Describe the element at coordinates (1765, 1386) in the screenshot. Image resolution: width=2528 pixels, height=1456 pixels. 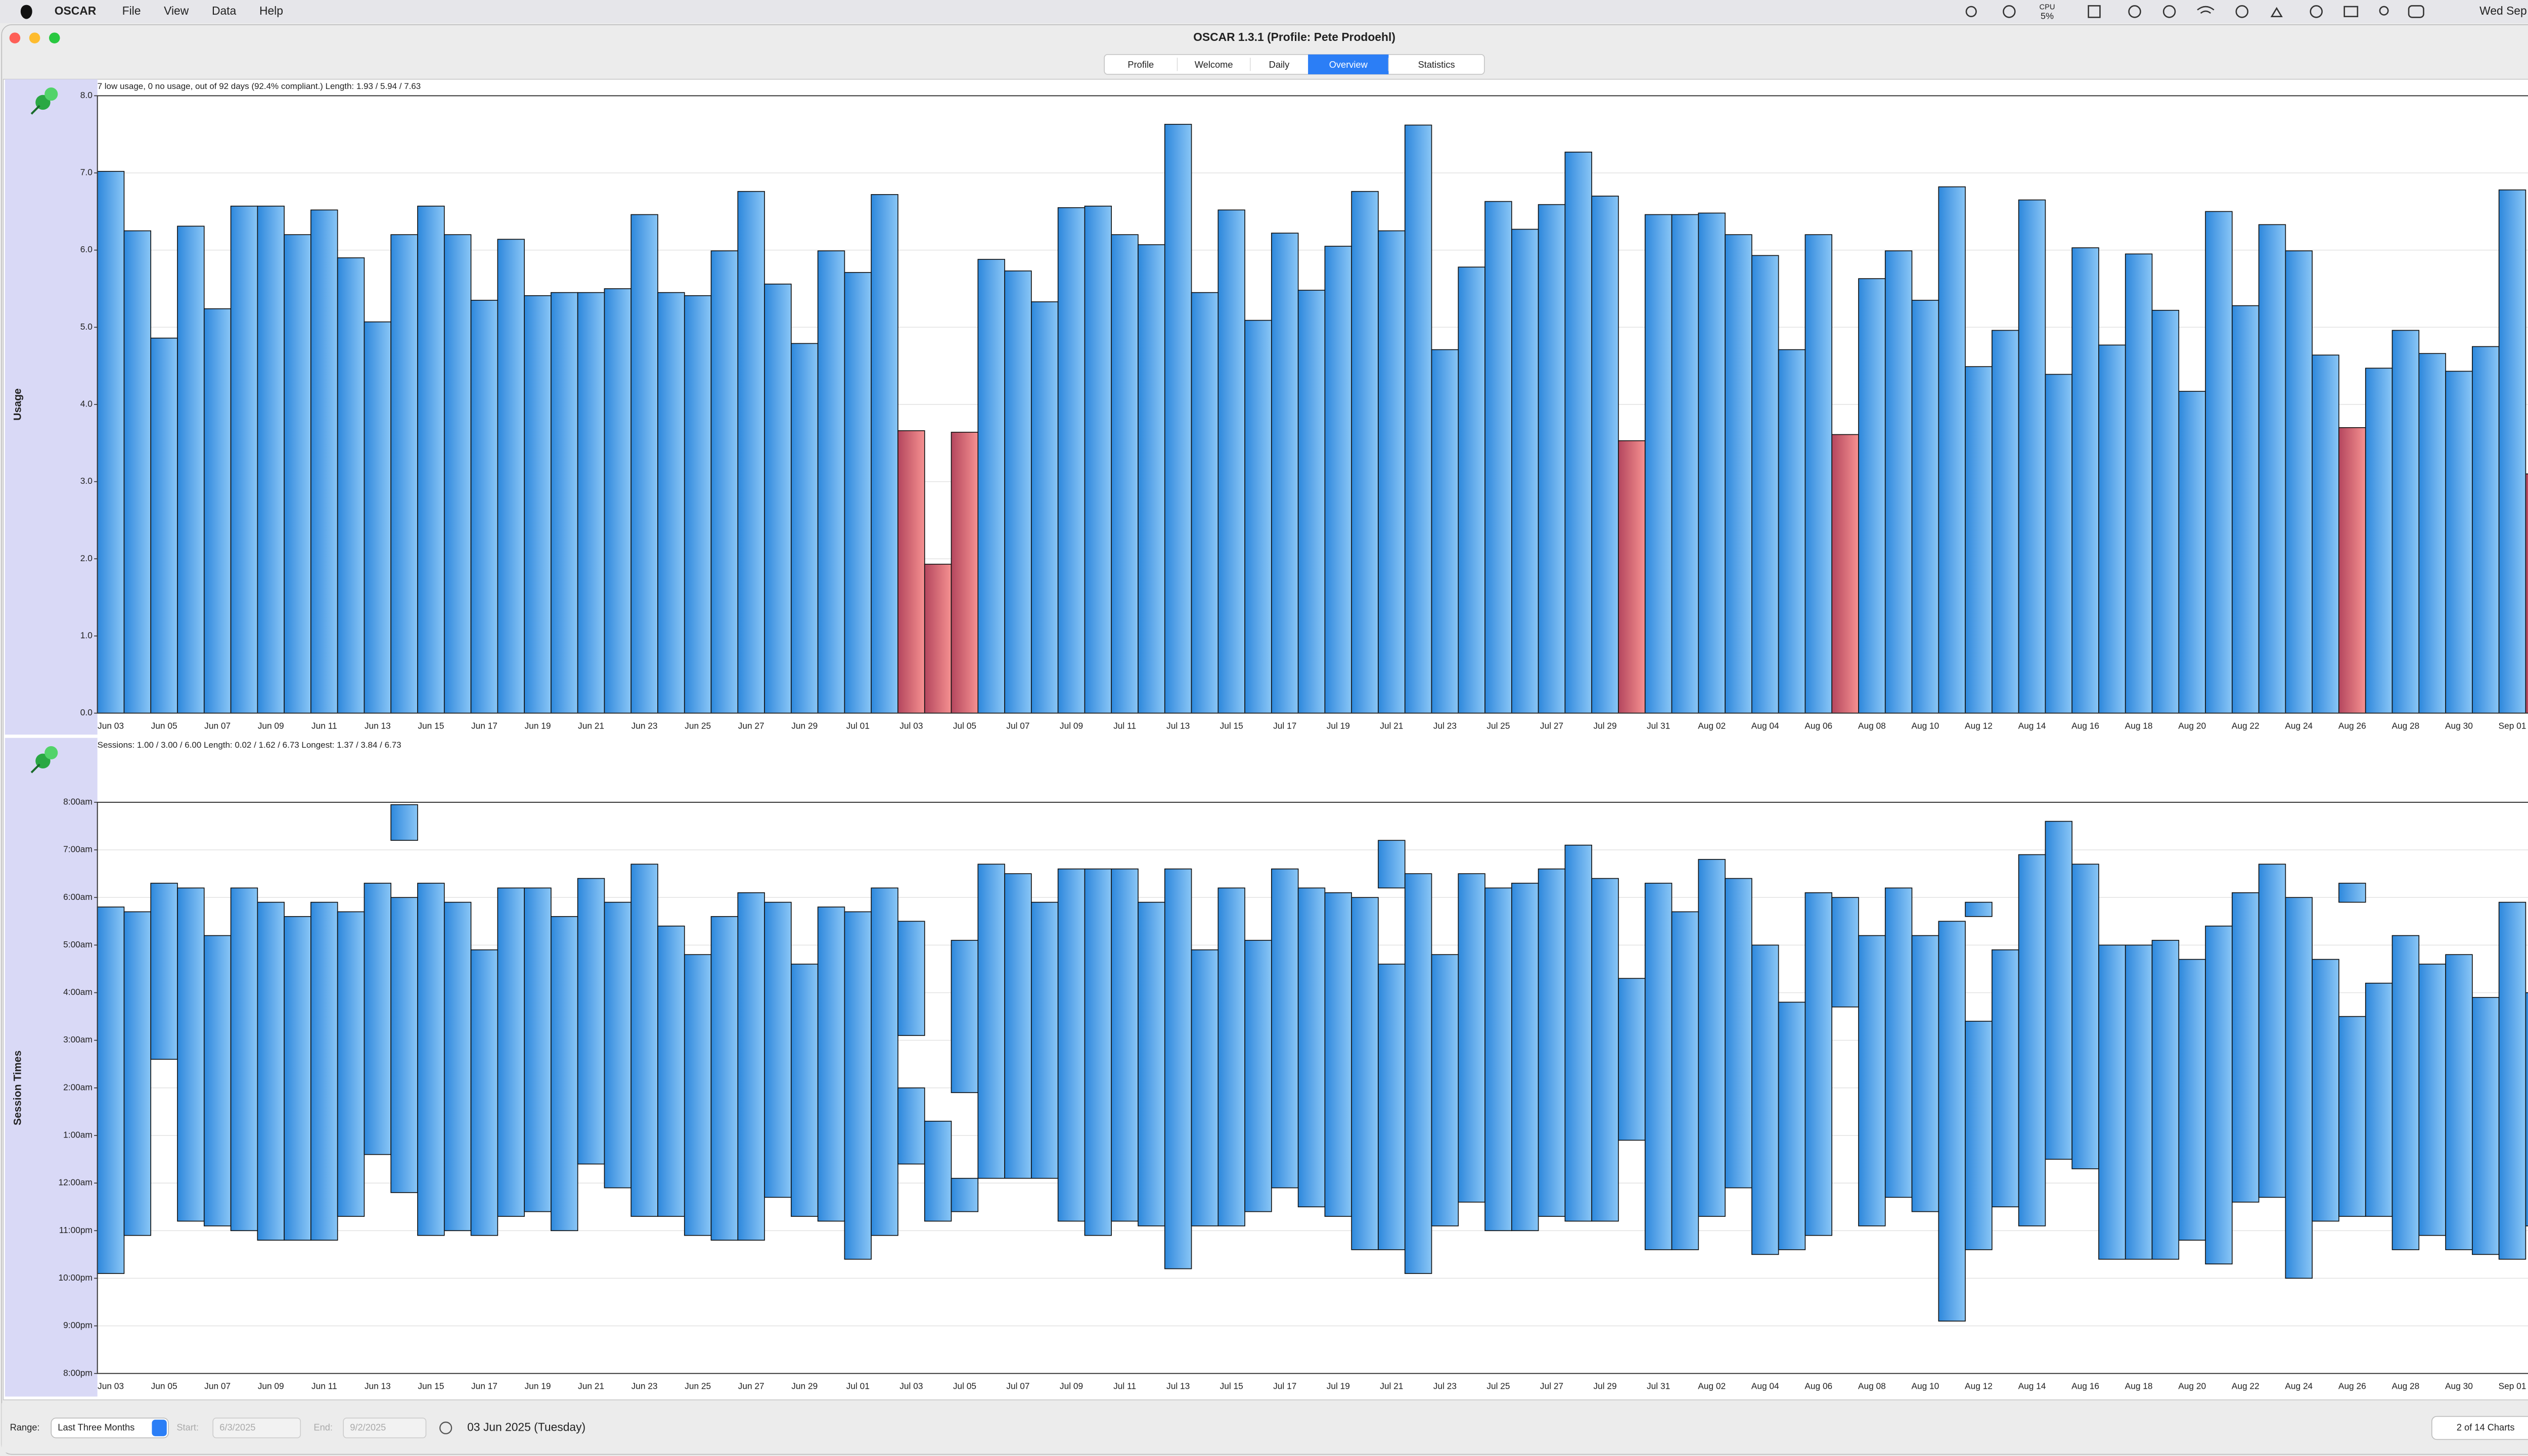
I see `x-tick-label: Aug 04` at that location.